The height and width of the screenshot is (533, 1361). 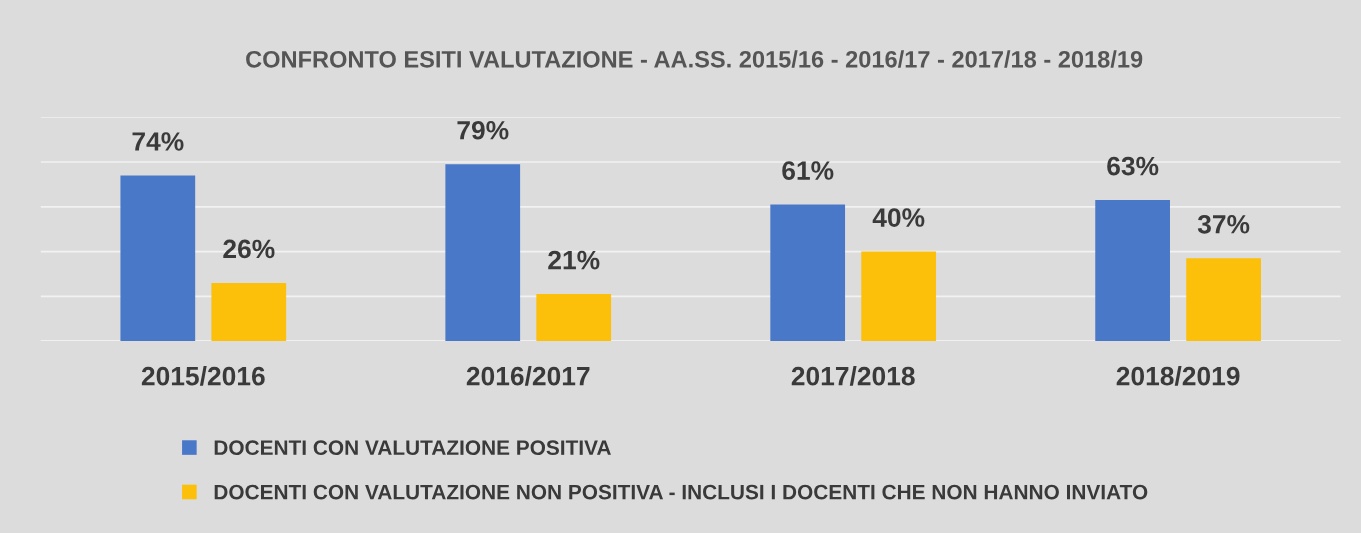 I want to click on data-label: 26%, so click(x=249, y=249).